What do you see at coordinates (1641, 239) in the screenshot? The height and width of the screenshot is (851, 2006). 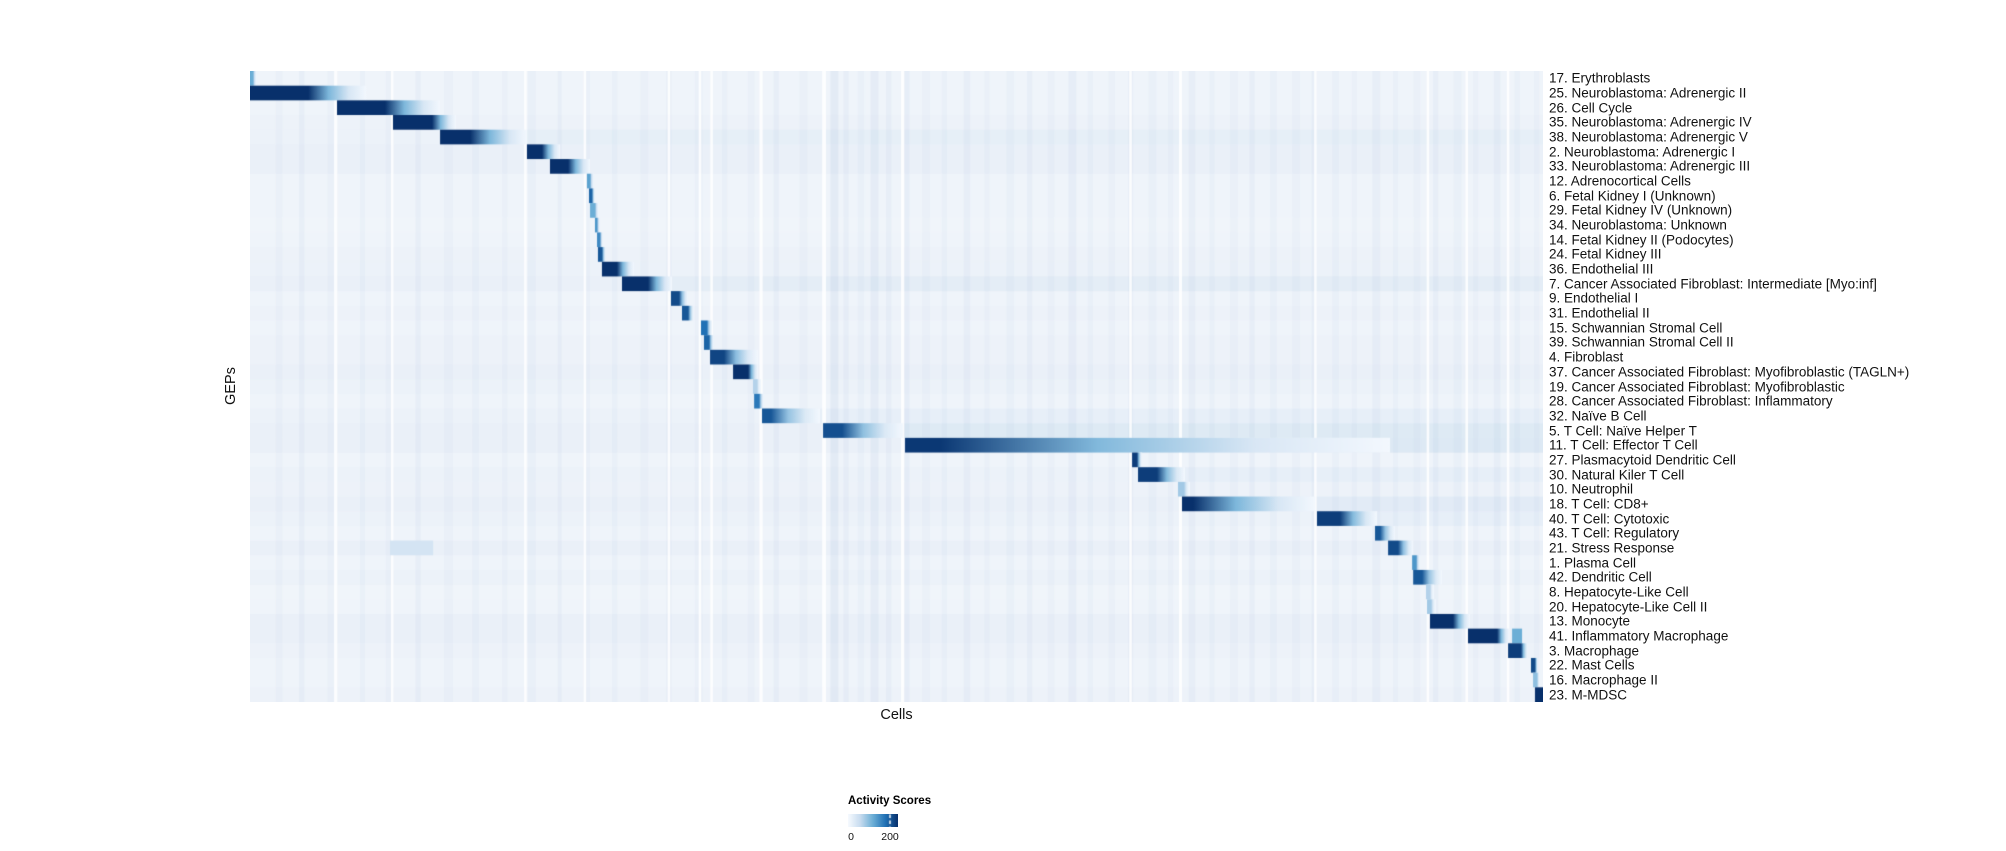 I see `row-label: 14. Fetal Kidney II (Podocytes)` at bounding box center [1641, 239].